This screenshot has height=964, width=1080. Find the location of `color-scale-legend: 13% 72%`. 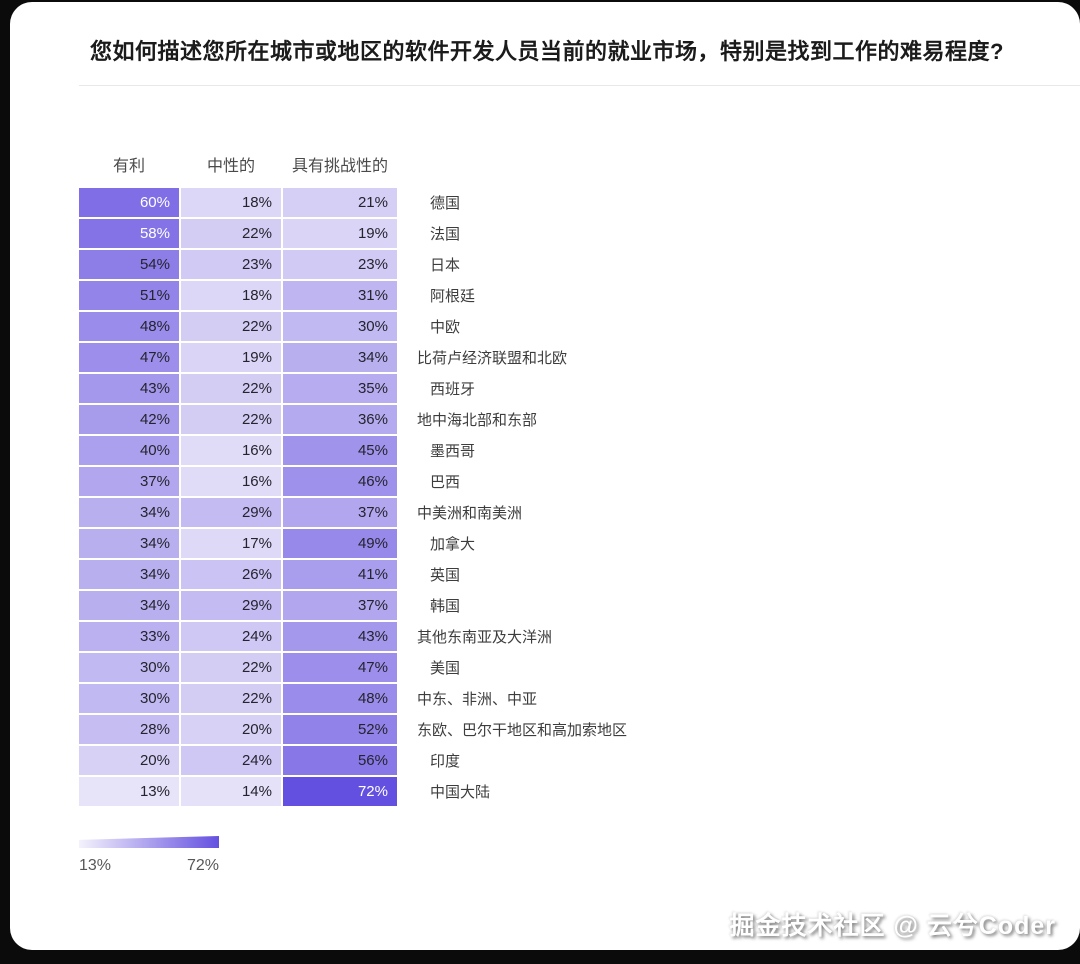

color-scale-legend: 13% 72% is located at coordinates (149, 855).